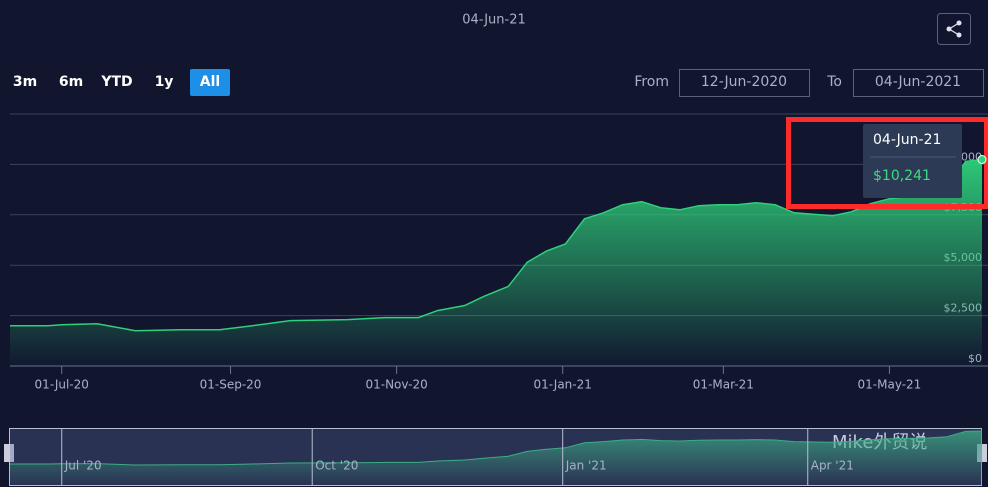 The image size is (988, 487). Describe the element at coordinates (25, 82) in the screenshot. I see `range-button: 3m` at that location.